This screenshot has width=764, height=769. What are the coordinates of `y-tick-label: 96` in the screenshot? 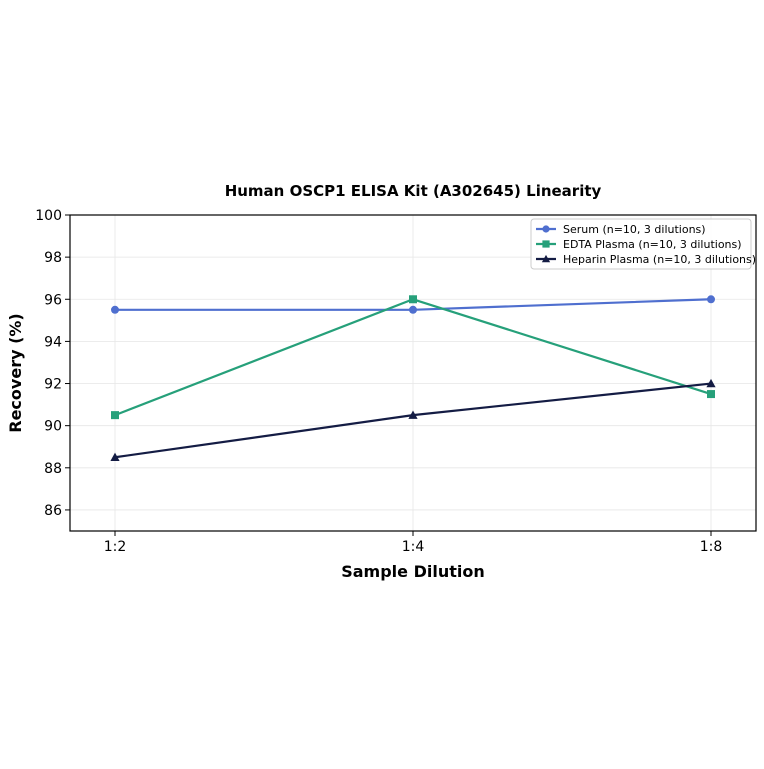 It's located at (53, 300).